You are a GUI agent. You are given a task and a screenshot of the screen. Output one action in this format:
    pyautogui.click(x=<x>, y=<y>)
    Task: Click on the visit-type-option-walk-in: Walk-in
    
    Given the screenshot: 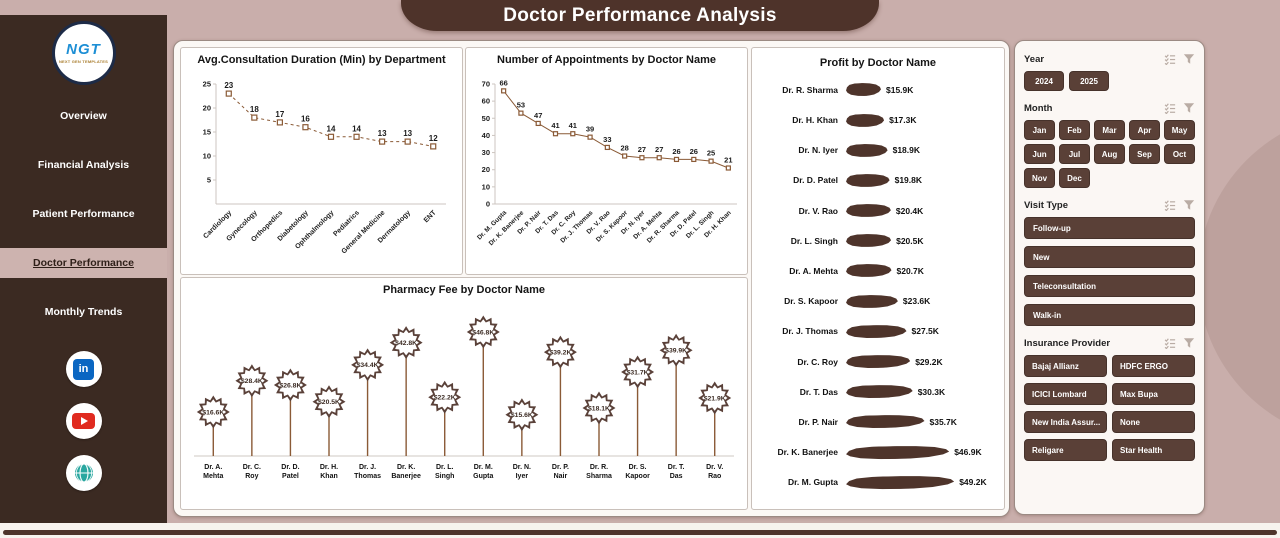 What is the action you would take?
    pyautogui.click(x=1109, y=315)
    